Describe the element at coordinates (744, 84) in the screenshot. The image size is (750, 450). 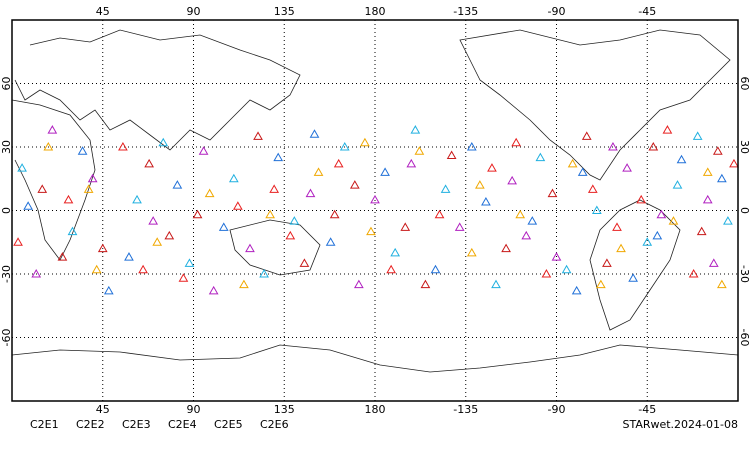
I see `y-tick-label-right: 60` at that location.